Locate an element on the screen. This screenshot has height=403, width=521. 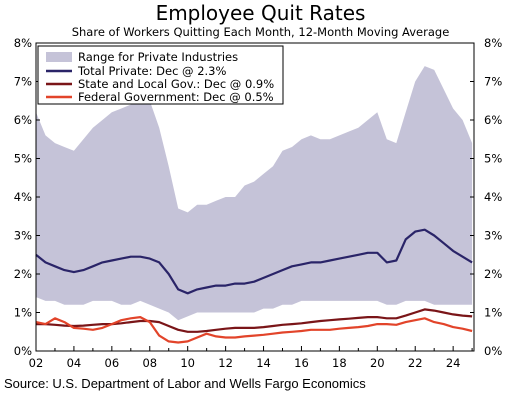
y-tick-label-left: 2% is located at coordinates (23, 274).